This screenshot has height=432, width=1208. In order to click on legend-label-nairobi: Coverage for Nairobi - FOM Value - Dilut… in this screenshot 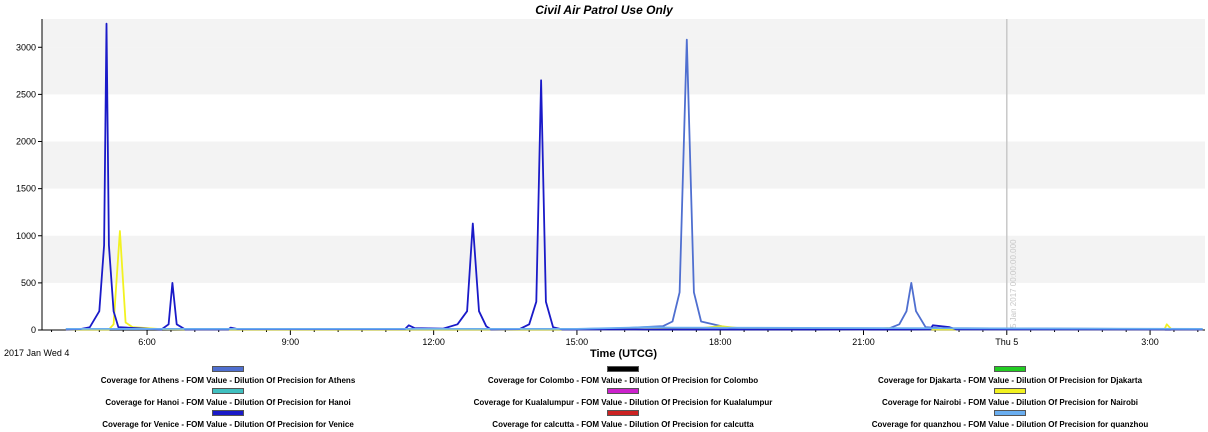, I will do `click(1010, 402)`.